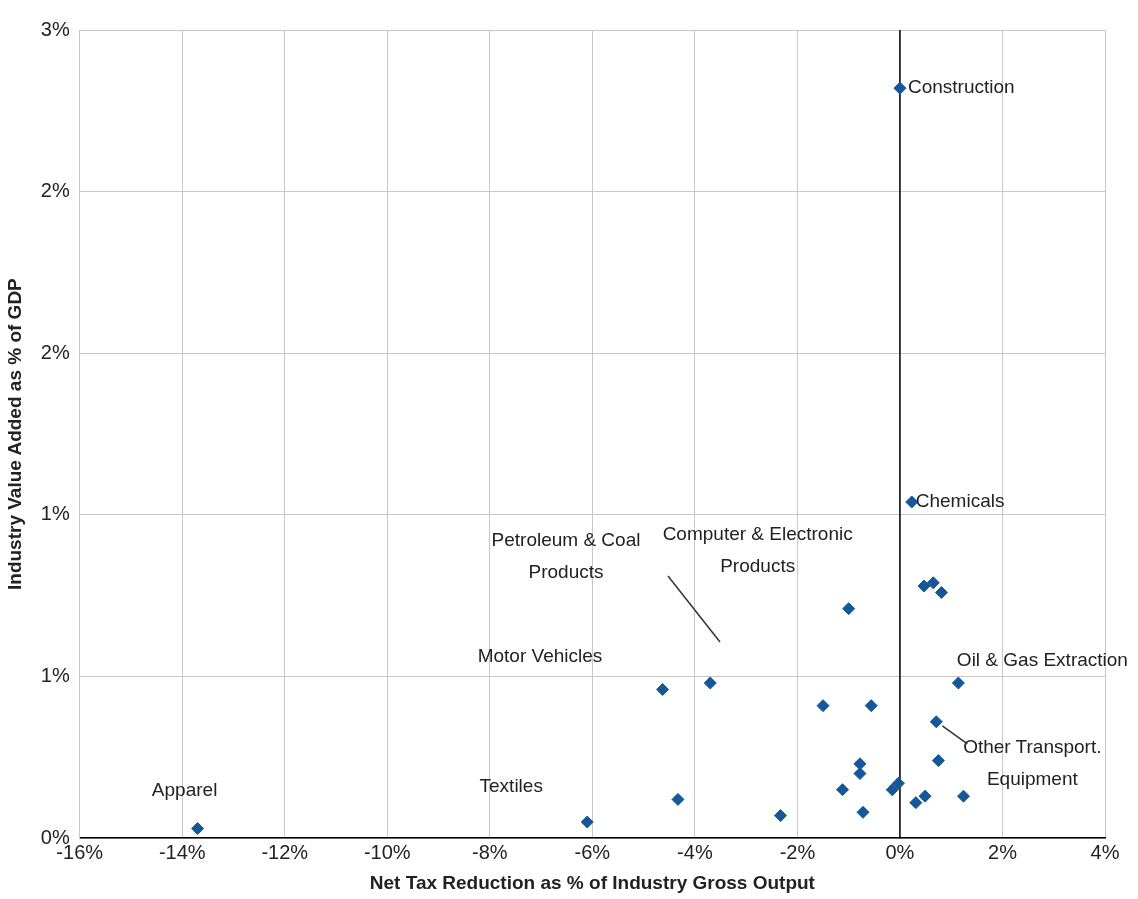  Describe the element at coordinates (540, 656) in the screenshot. I see `annotation: Motor Vehicles` at that location.